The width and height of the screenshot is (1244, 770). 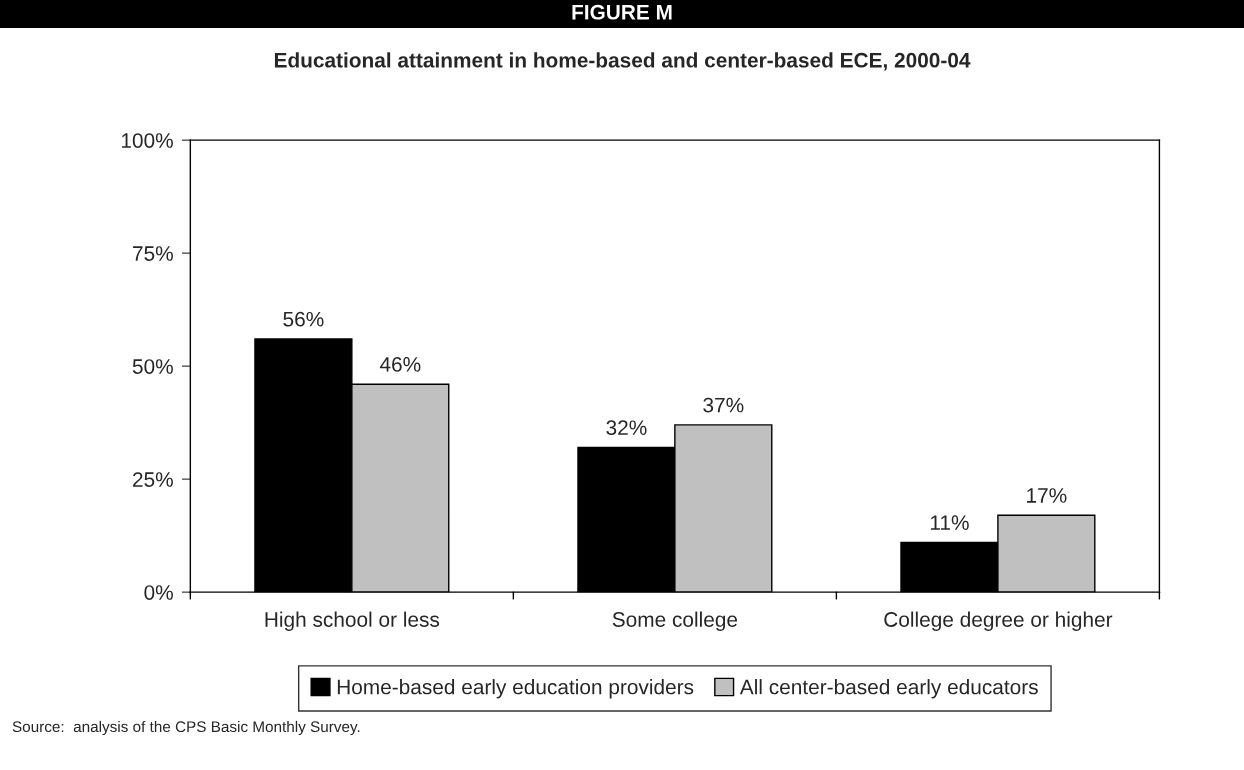 I want to click on legend-label: All center-based early educators, so click(x=888, y=689).